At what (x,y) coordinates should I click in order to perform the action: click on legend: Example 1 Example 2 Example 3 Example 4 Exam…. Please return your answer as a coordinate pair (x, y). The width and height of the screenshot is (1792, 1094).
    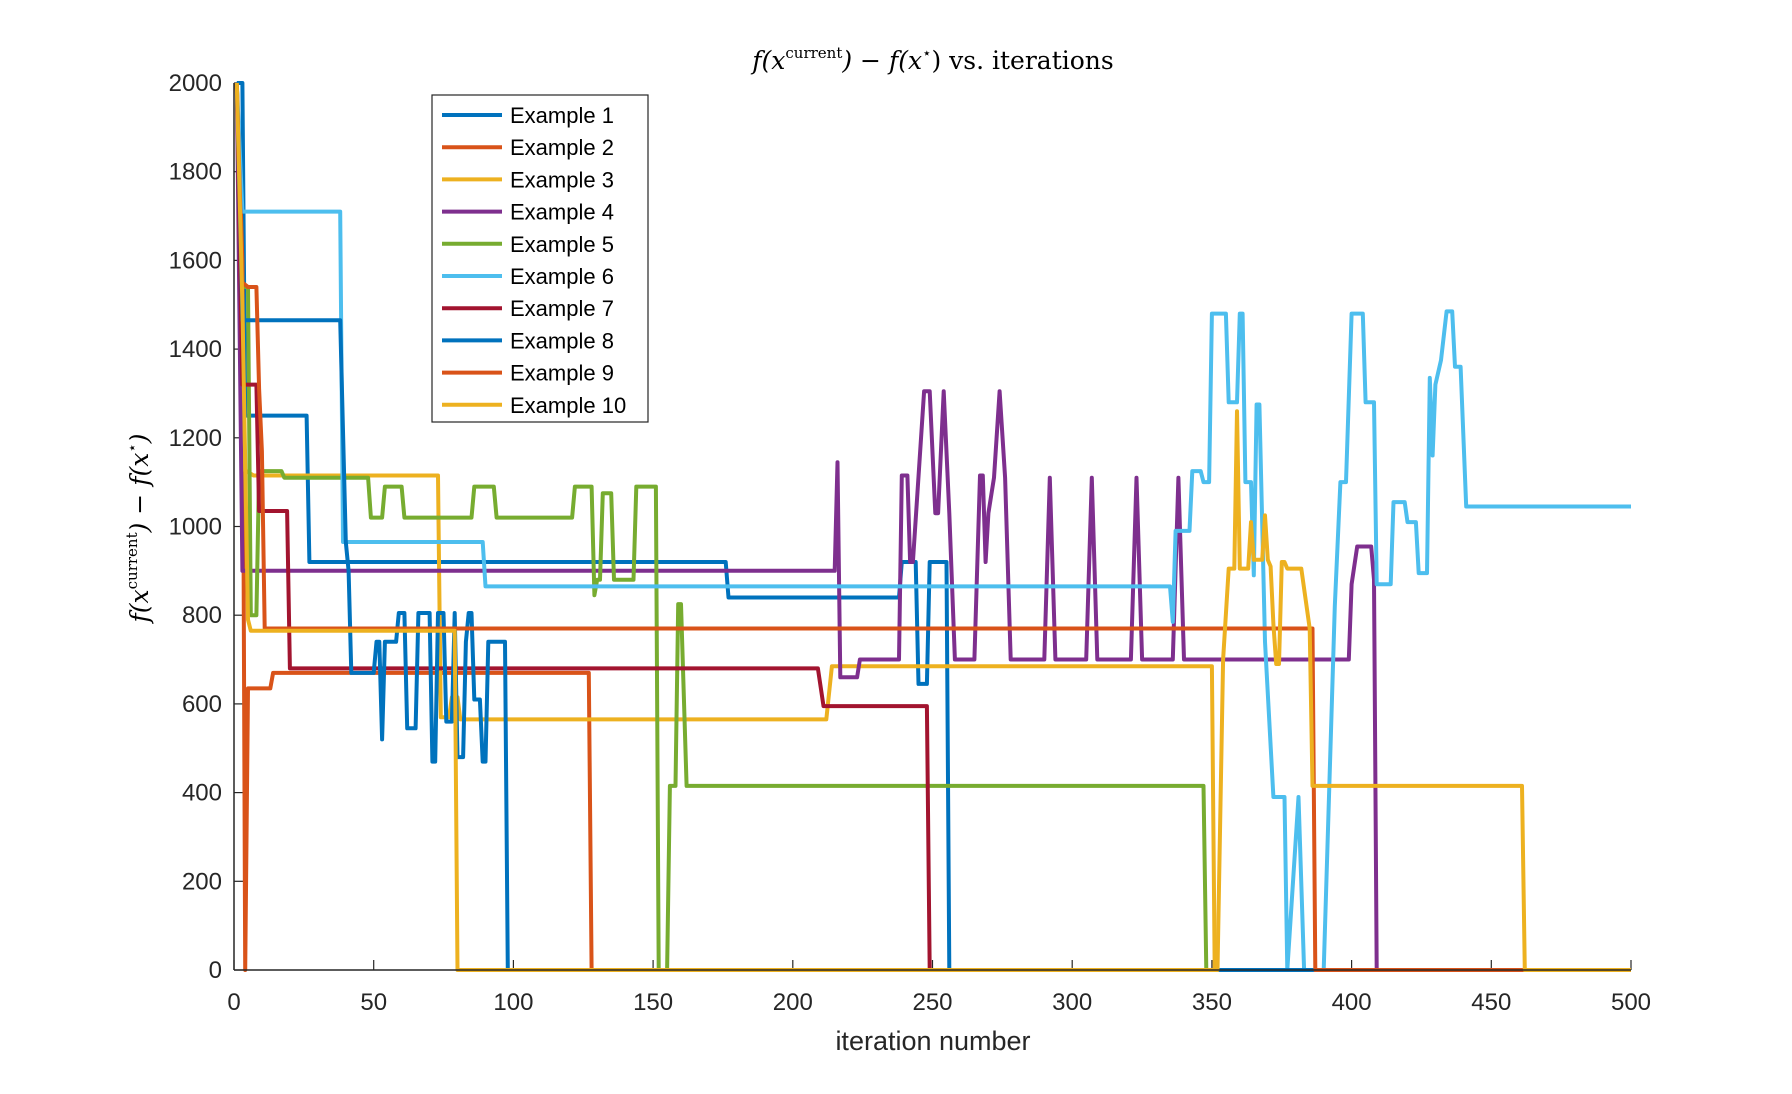
    Looking at the image, I should click on (540, 258).